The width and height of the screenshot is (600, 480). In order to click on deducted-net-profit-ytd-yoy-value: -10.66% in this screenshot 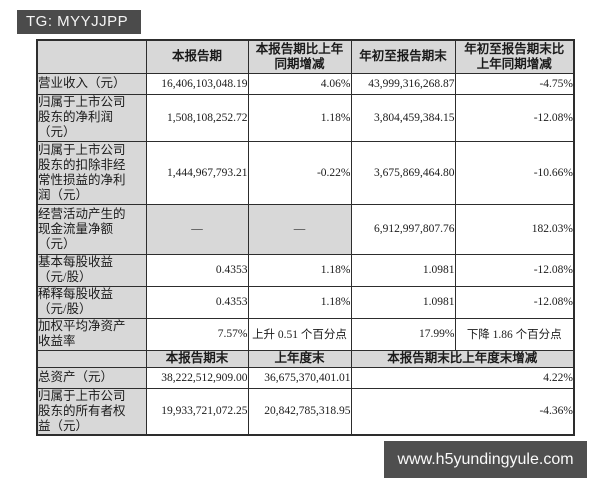, I will do `click(514, 172)`.